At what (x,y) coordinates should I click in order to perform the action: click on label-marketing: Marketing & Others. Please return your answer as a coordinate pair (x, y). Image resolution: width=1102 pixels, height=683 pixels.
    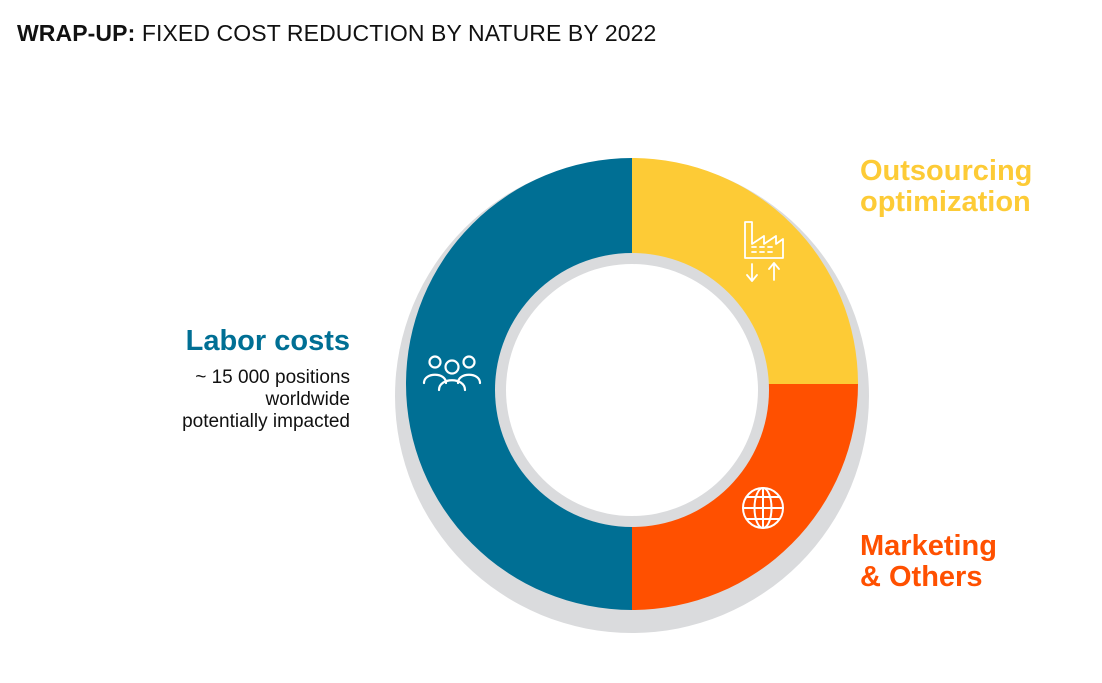
    Looking at the image, I should click on (928, 562).